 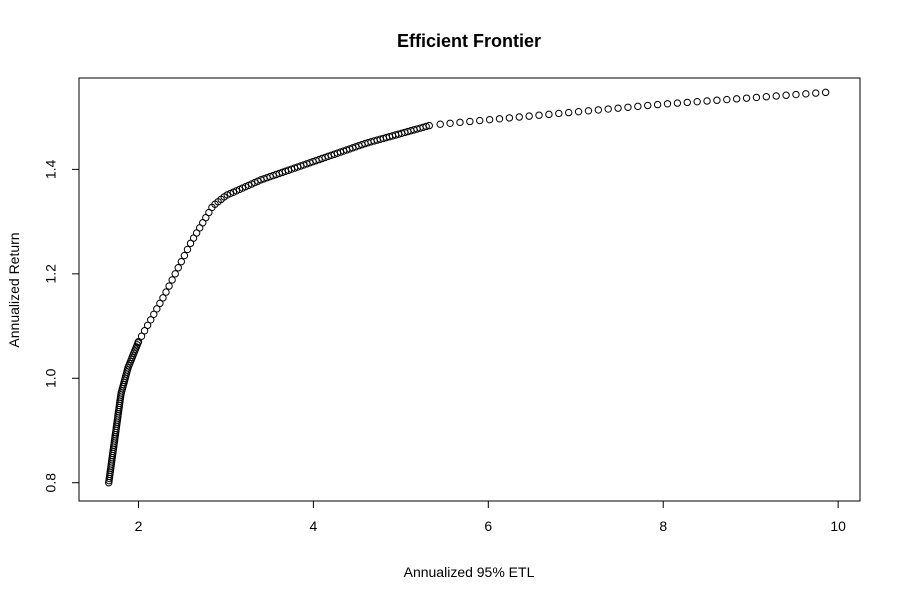 I want to click on x-tick-label: 8, so click(x=663, y=526).